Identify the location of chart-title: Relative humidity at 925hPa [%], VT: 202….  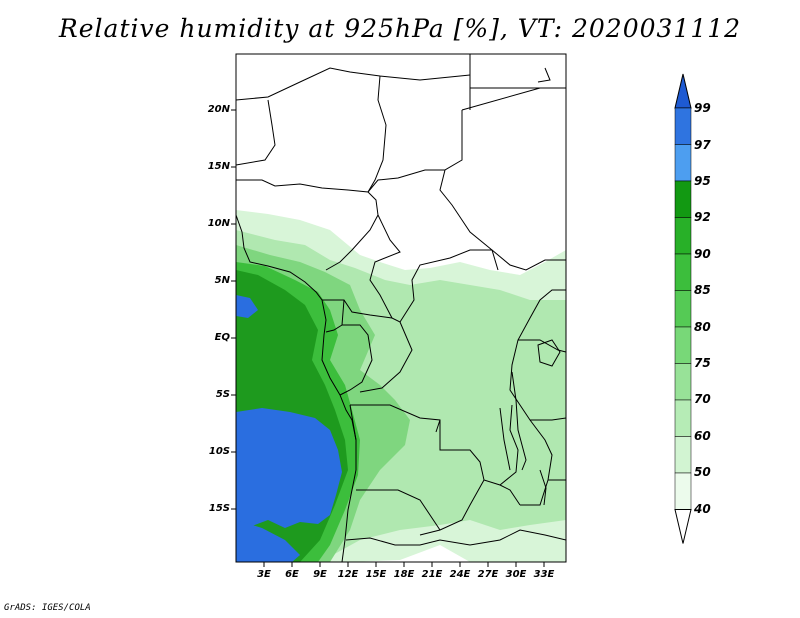
(400, 28).